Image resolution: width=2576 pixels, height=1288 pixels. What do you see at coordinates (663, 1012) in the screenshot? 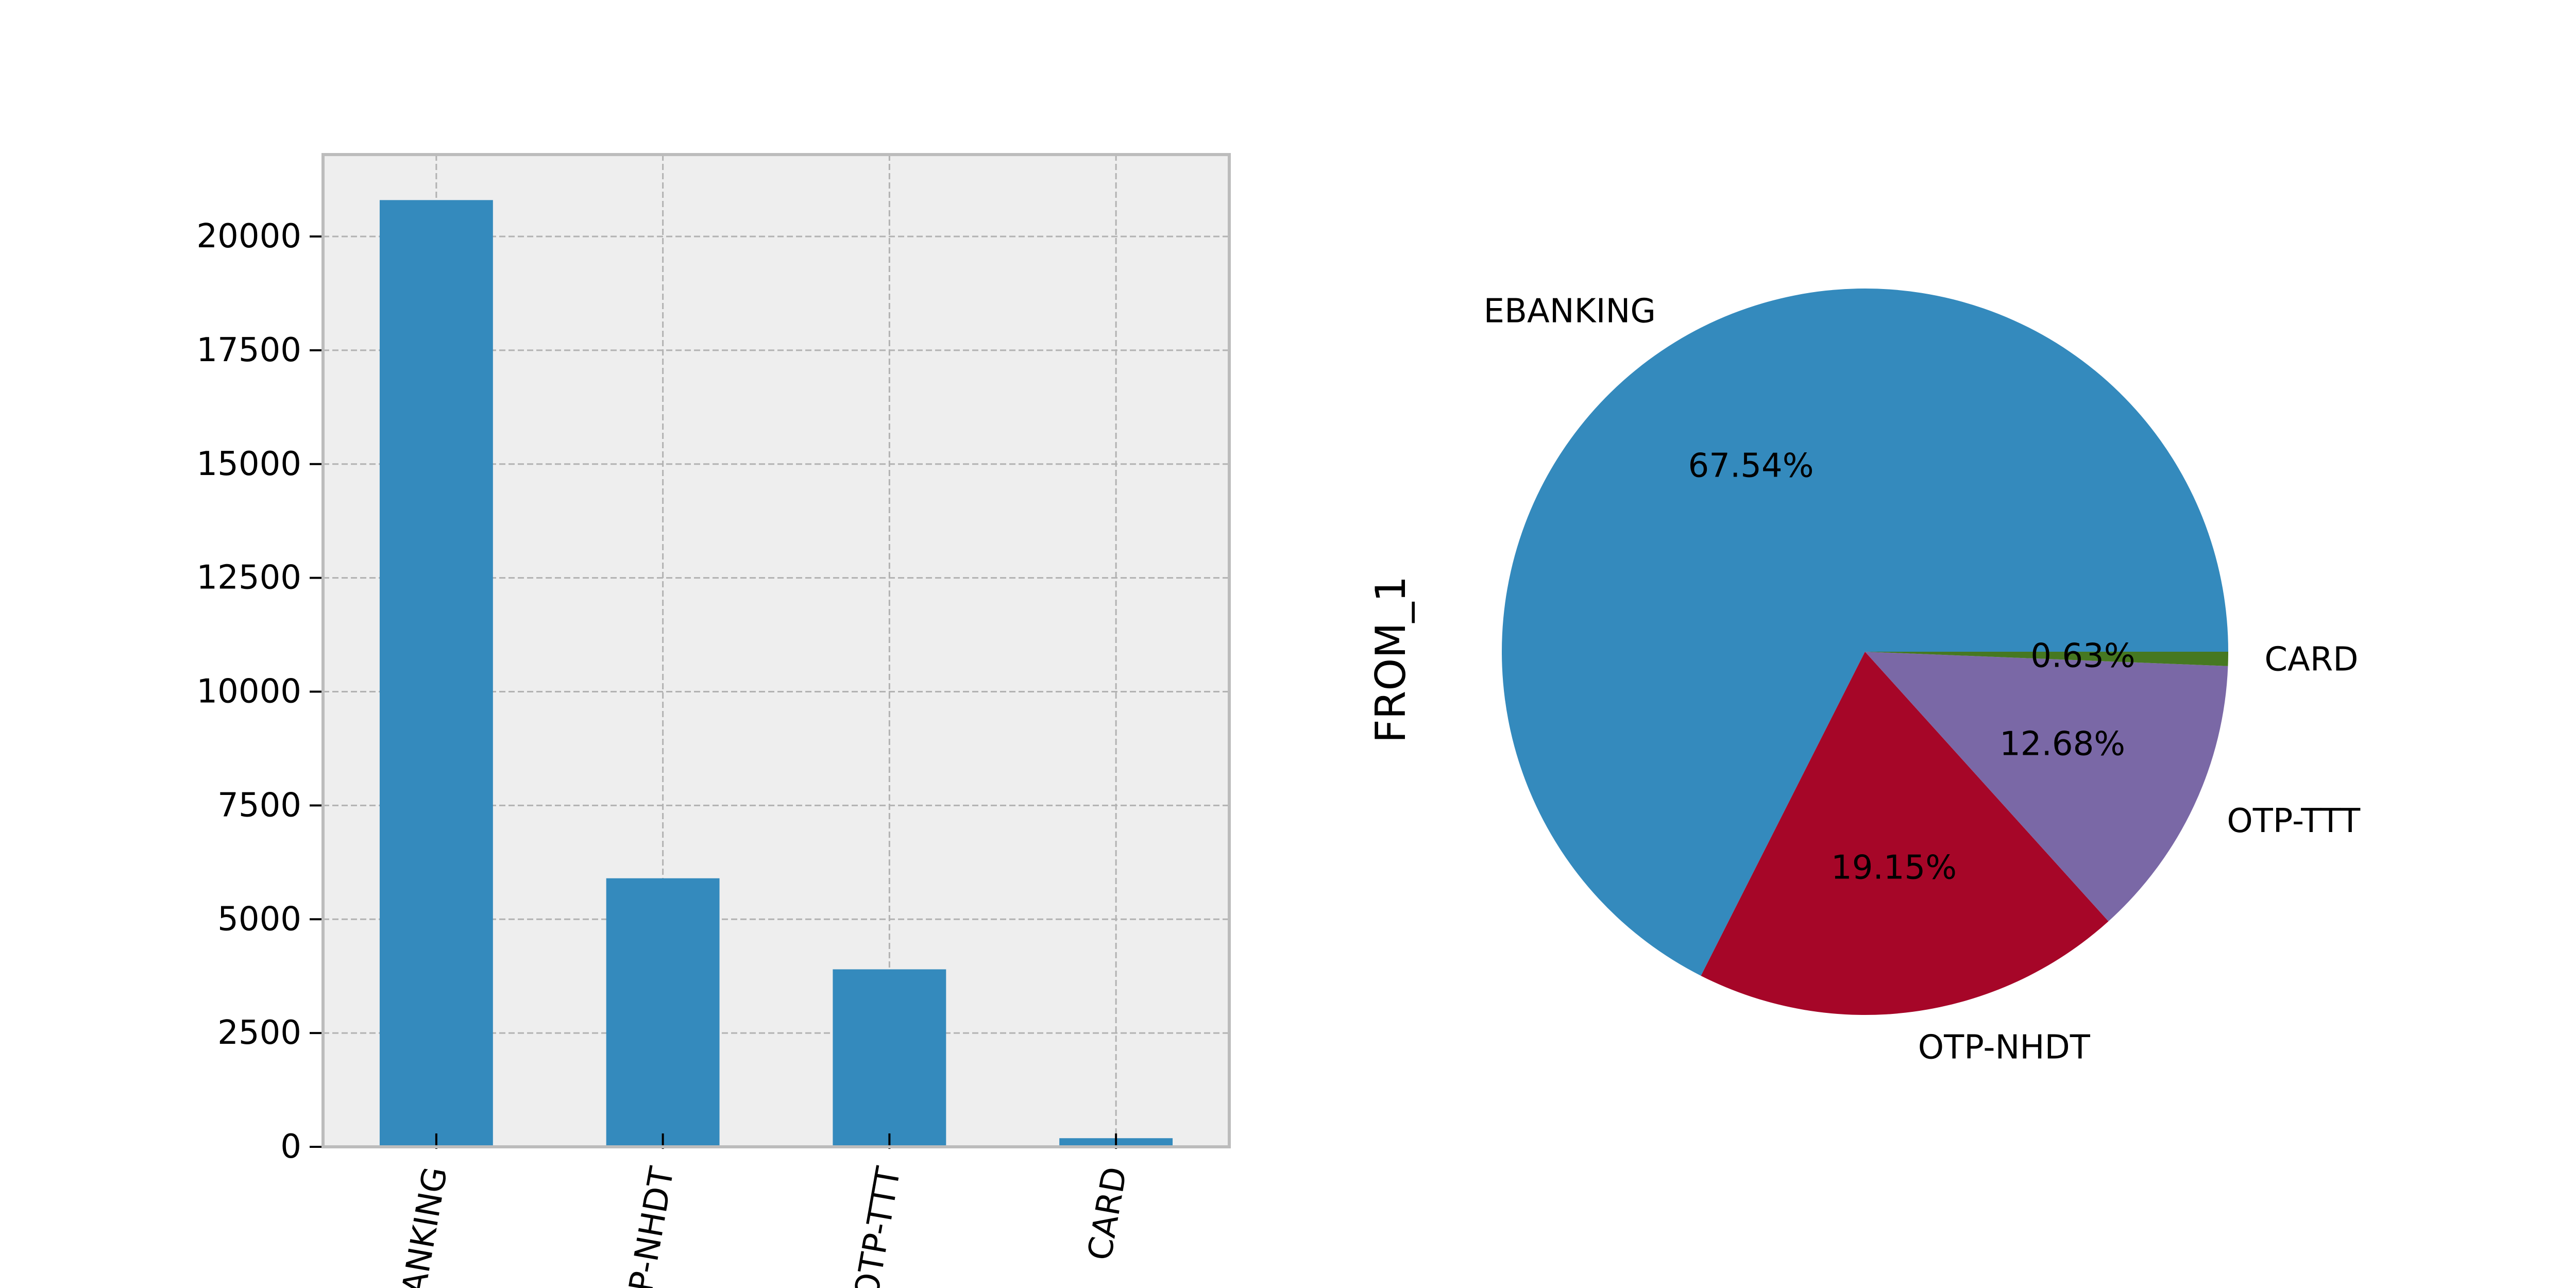
I see `bar-otp-nhdt` at bounding box center [663, 1012].